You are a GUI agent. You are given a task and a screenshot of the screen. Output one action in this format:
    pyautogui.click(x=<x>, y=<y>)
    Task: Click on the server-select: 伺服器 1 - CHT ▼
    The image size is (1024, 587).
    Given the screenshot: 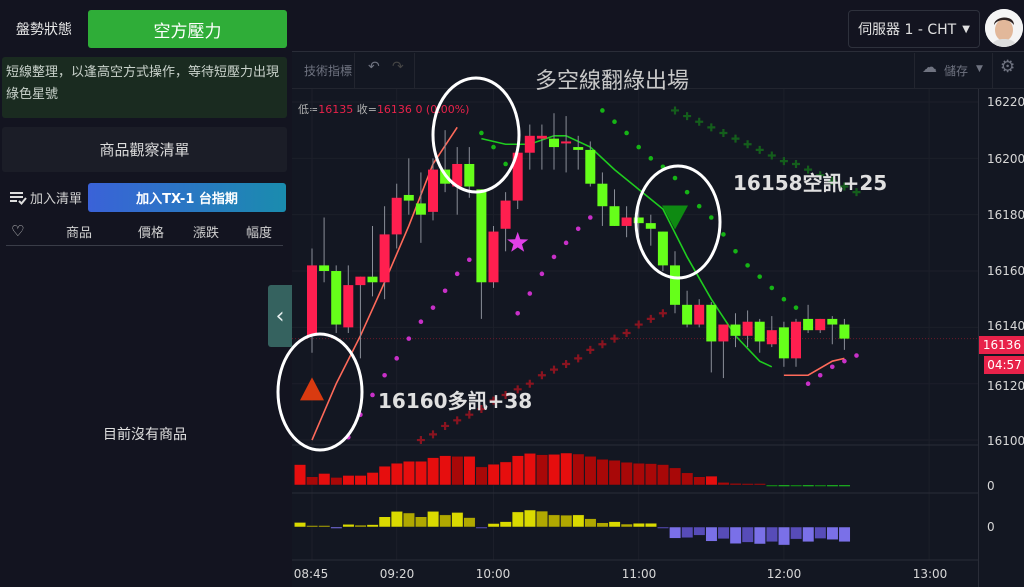 What is the action you would take?
    pyautogui.click(x=914, y=29)
    